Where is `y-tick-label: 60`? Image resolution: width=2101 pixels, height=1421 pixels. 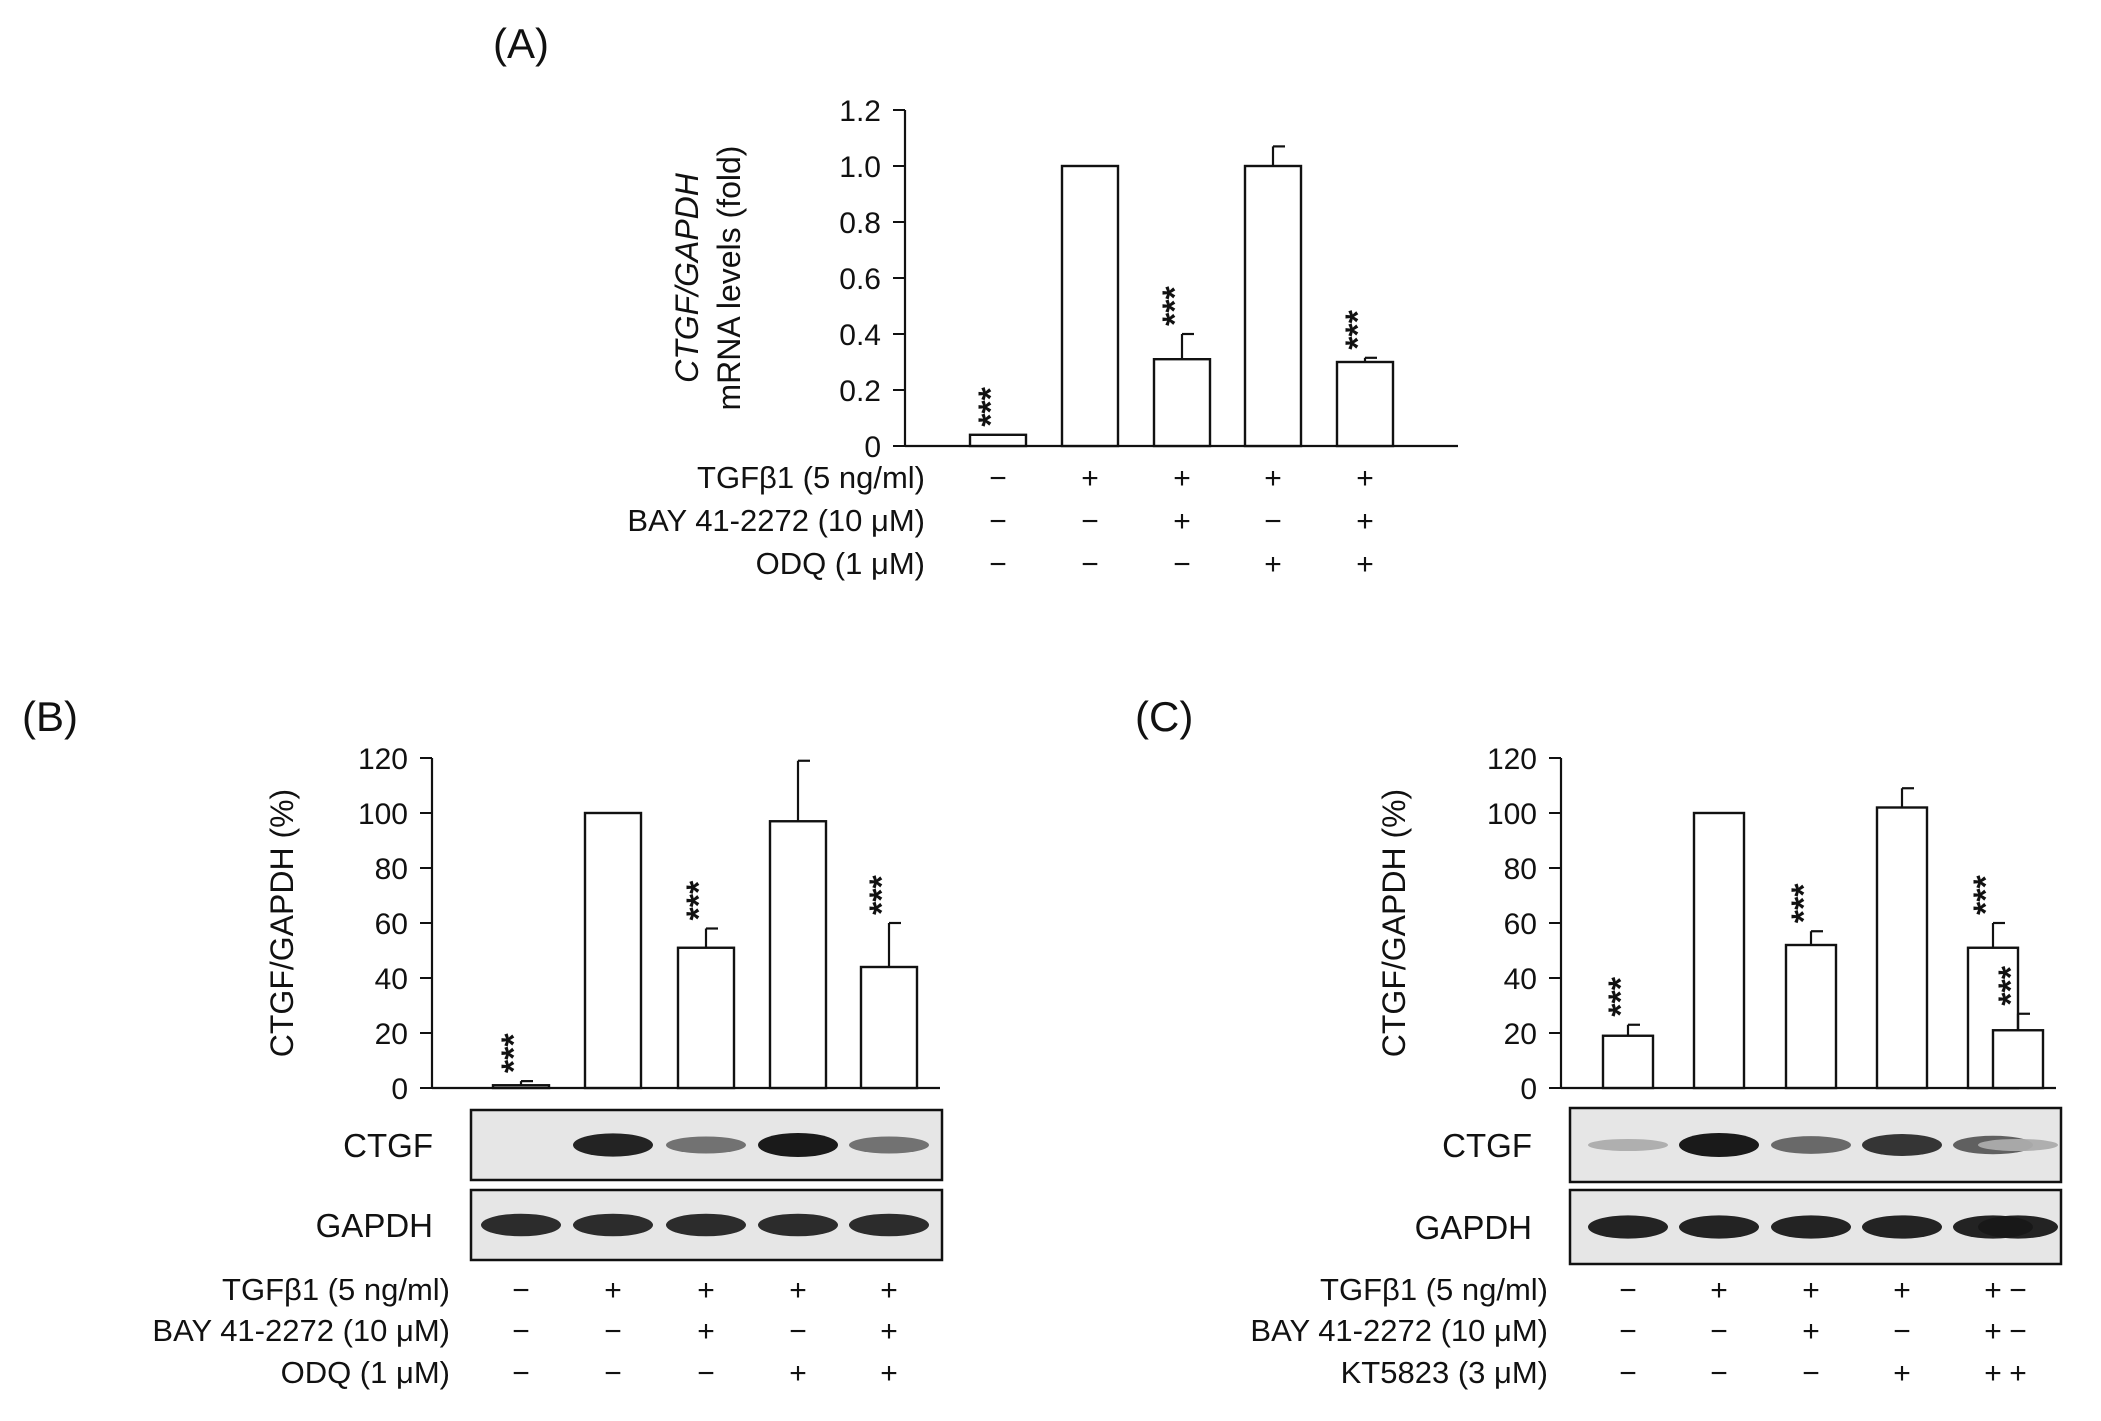
y-tick-label: 60 is located at coordinates (391, 924).